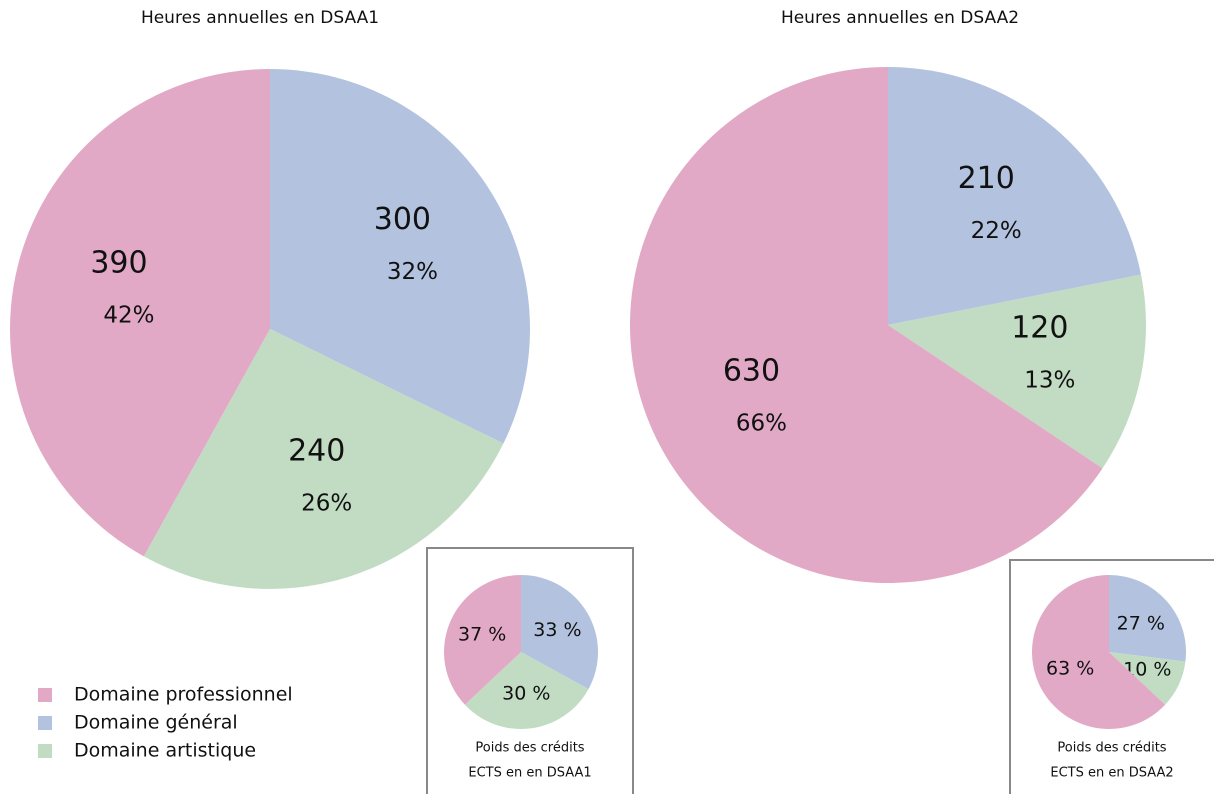 The image size is (1214, 794). I want to click on value-label: 27 %, so click(1141, 623).